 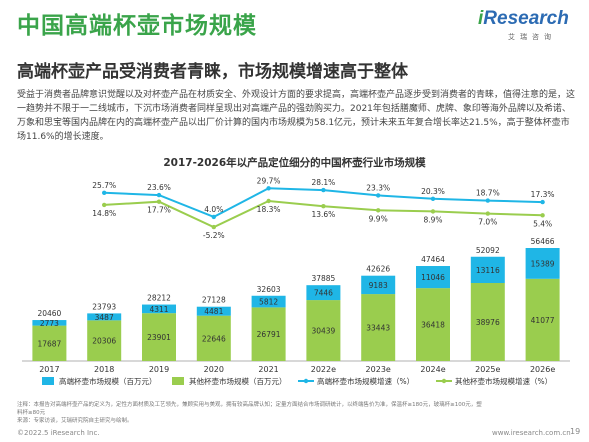 I want to click on page-title: 中国高端杯壶市场规模, so click(x=137, y=26).